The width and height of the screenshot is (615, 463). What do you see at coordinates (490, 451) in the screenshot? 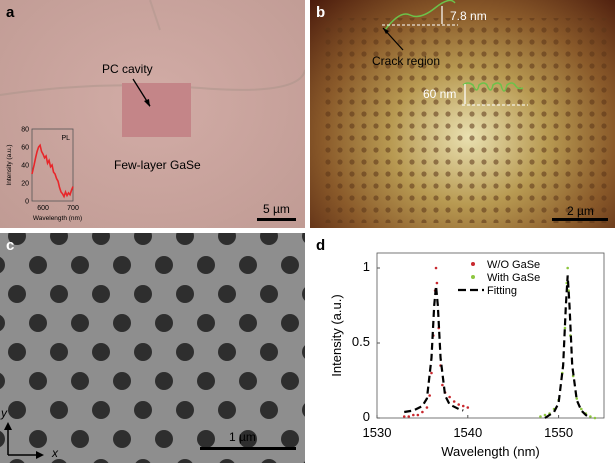
I see `x-axis-label: Wavelength (nm)` at bounding box center [490, 451].